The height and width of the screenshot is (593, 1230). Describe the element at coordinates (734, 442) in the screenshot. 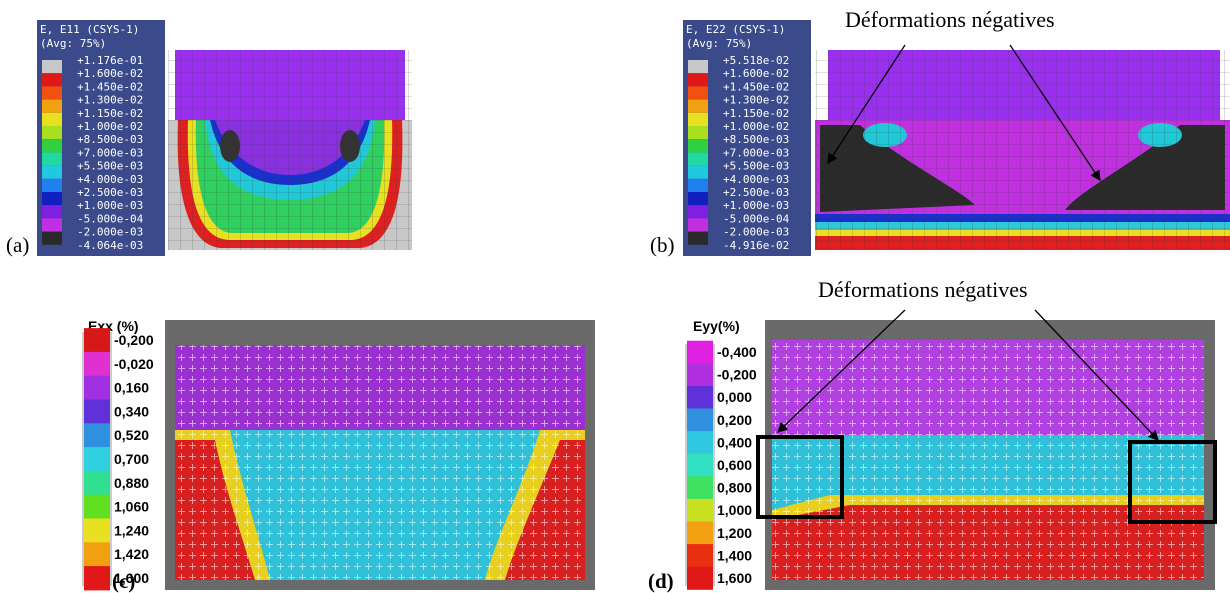

I see `legend-label: 0,400` at that location.